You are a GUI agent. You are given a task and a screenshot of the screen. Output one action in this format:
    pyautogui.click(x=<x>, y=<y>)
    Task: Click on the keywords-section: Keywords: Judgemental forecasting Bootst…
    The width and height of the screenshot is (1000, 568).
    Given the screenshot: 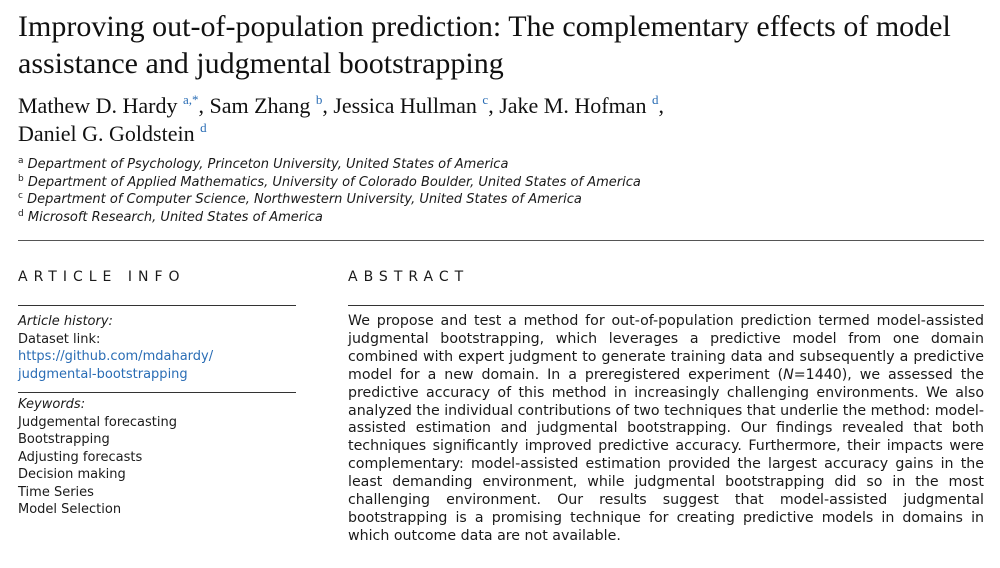 What is the action you would take?
    pyautogui.click(x=157, y=456)
    